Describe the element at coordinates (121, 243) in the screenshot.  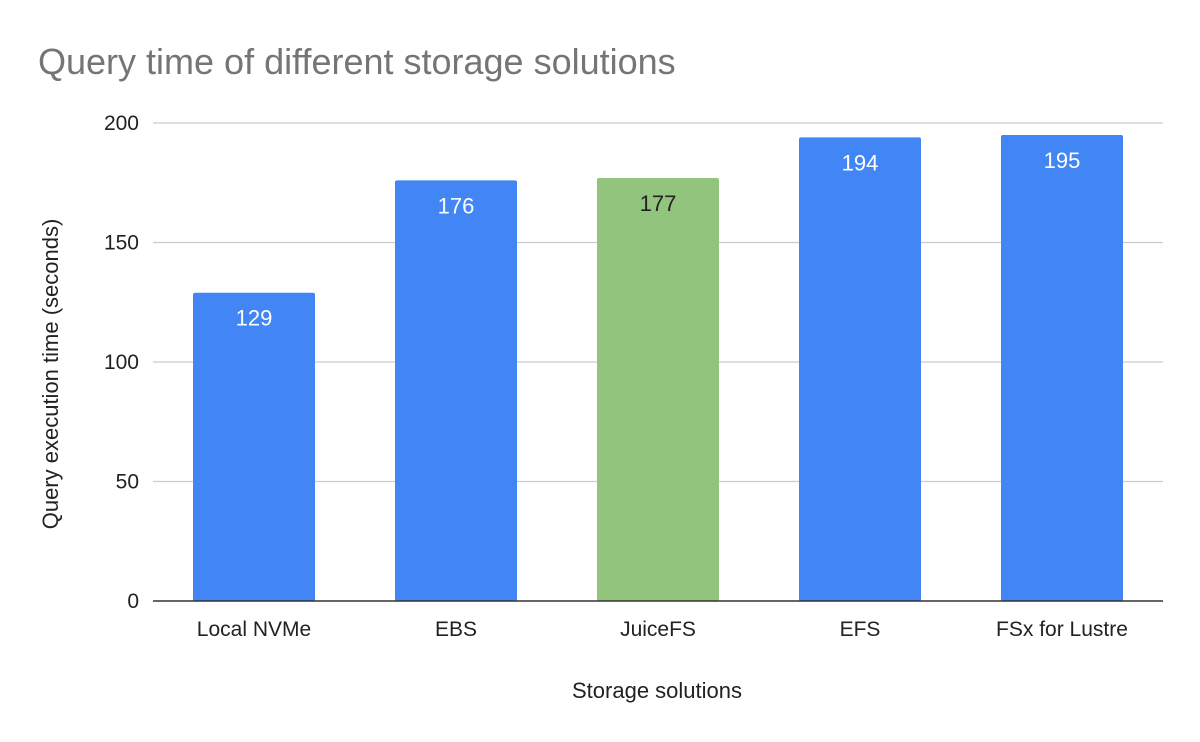
I see `y-tick-label: 150` at that location.